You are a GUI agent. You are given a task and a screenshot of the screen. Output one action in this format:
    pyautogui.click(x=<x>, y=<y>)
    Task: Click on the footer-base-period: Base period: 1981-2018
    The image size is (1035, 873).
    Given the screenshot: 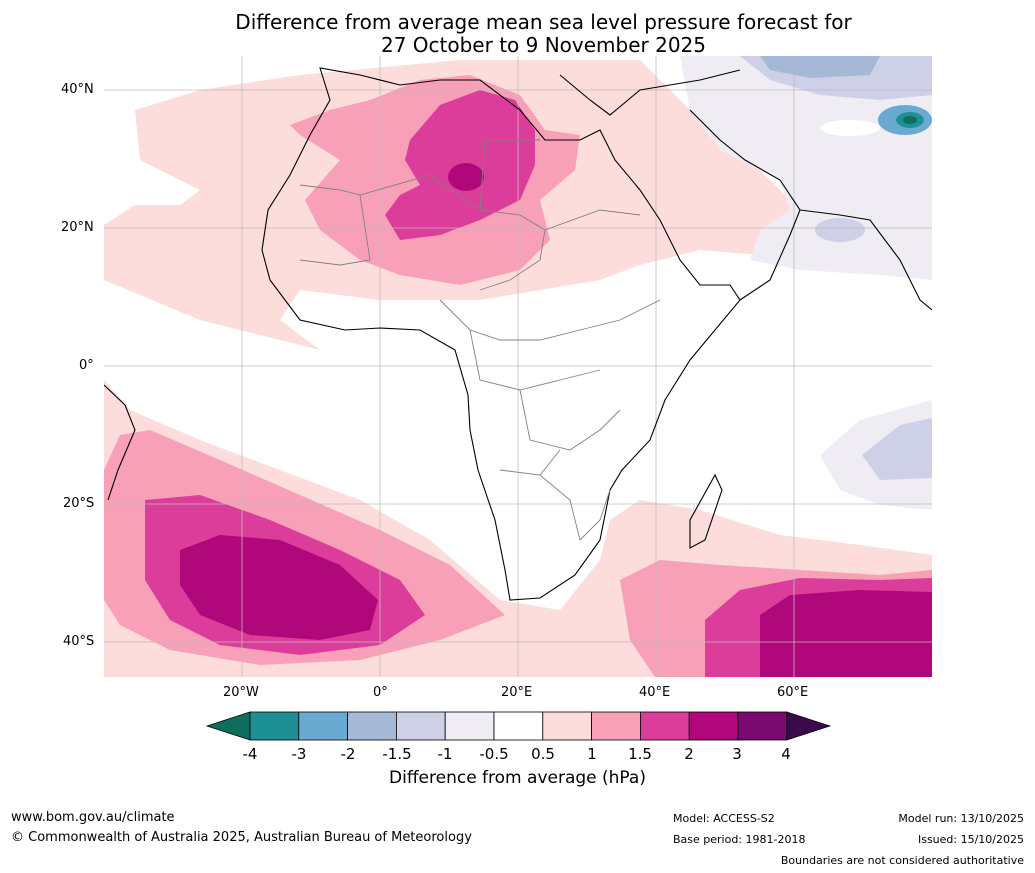 What is the action you would take?
    pyautogui.click(x=739, y=839)
    